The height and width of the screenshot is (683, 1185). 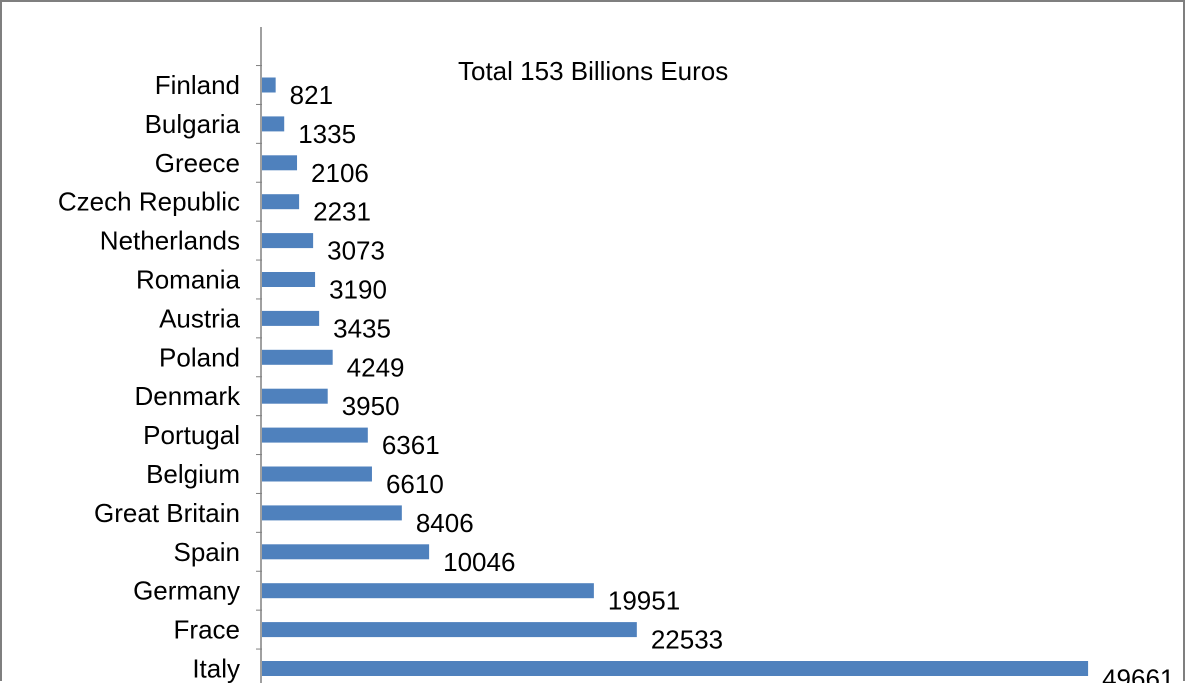 I want to click on category-label: Netherlands, so click(x=170, y=241).